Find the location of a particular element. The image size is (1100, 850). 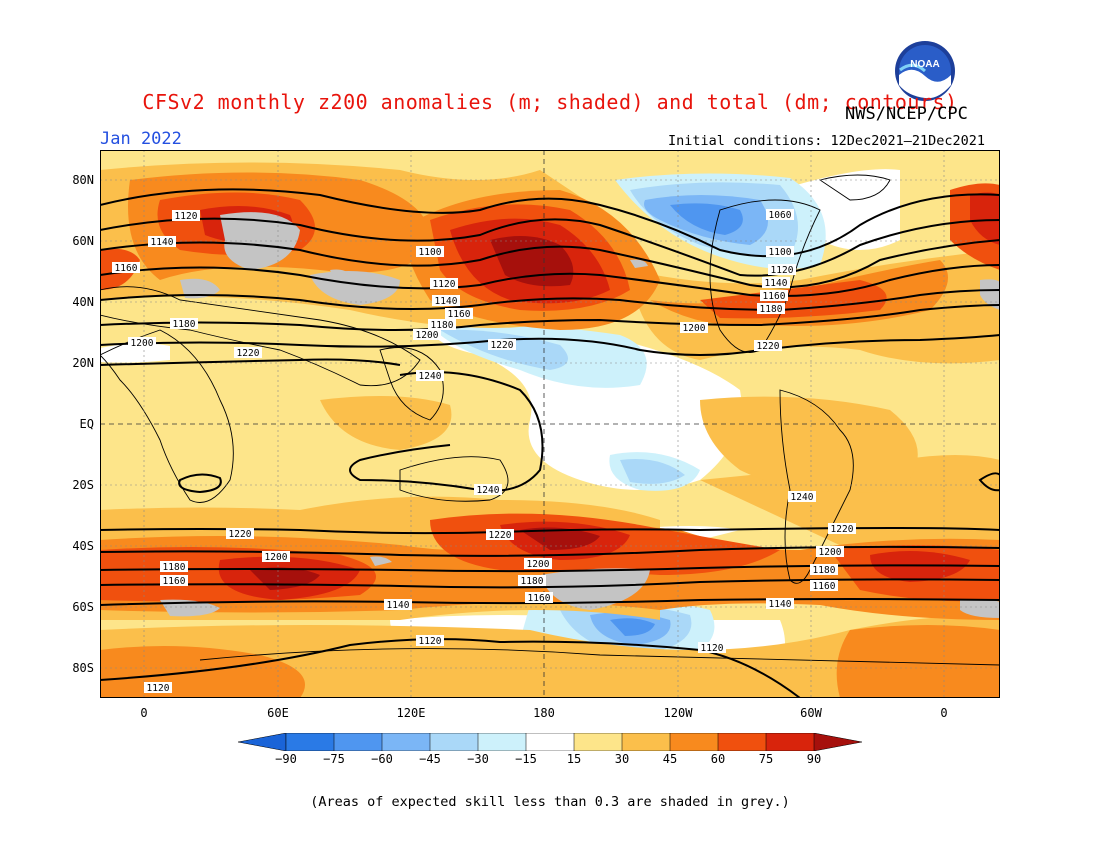

lat-label-20n: 20N is located at coordinates (83, 363).